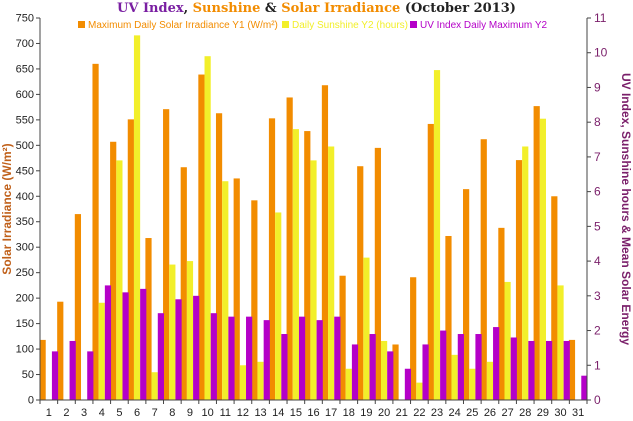 Image resolution: width=633 pixels, height=421 pixels. I want to click on x-tick-label-29: 29, so click(543, 413).